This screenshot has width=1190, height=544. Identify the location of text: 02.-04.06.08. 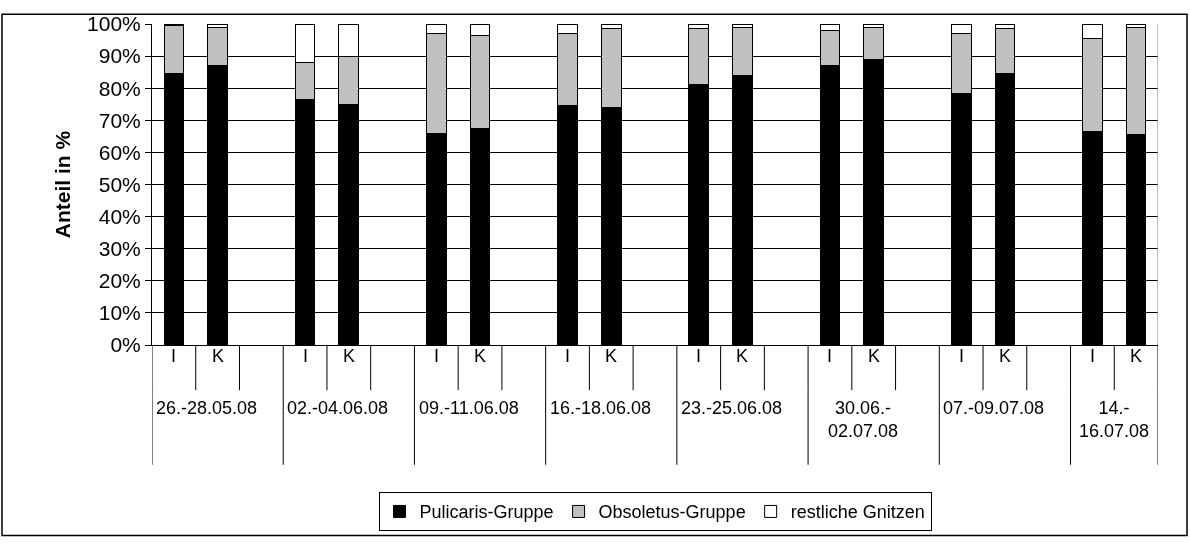
(338, 408).